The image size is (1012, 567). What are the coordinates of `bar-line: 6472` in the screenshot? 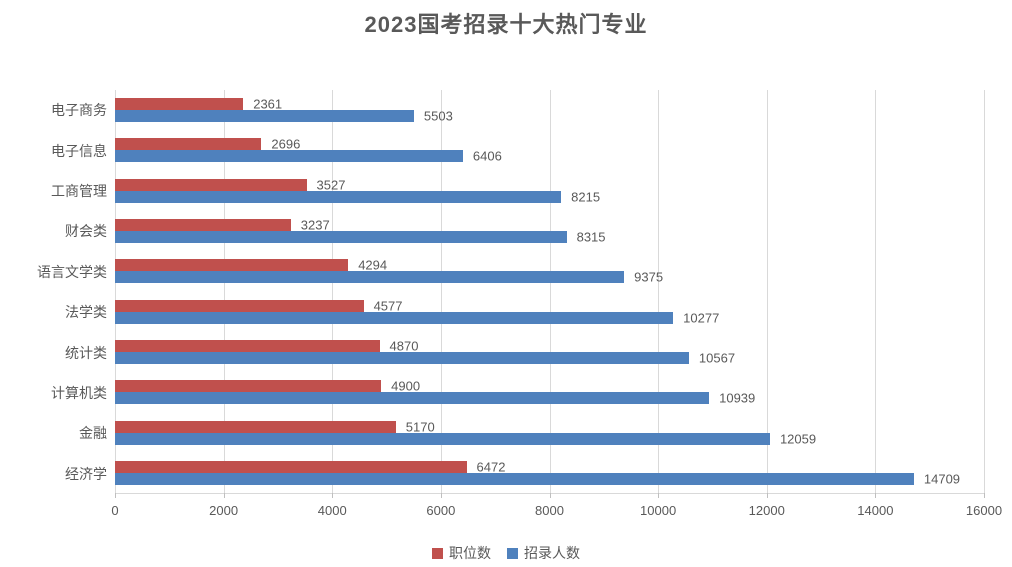 It's located at (549, 467).